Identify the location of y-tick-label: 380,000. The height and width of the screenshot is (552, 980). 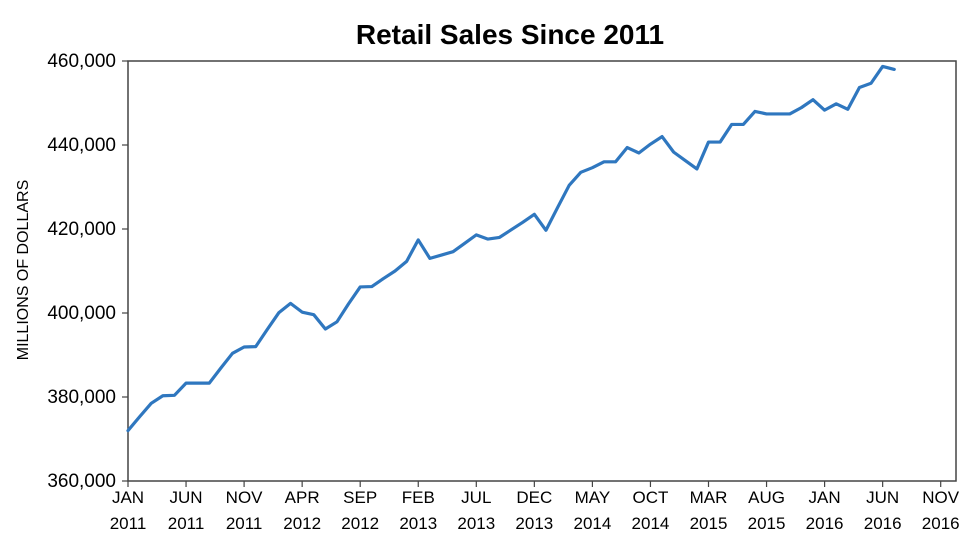
(81, 397).